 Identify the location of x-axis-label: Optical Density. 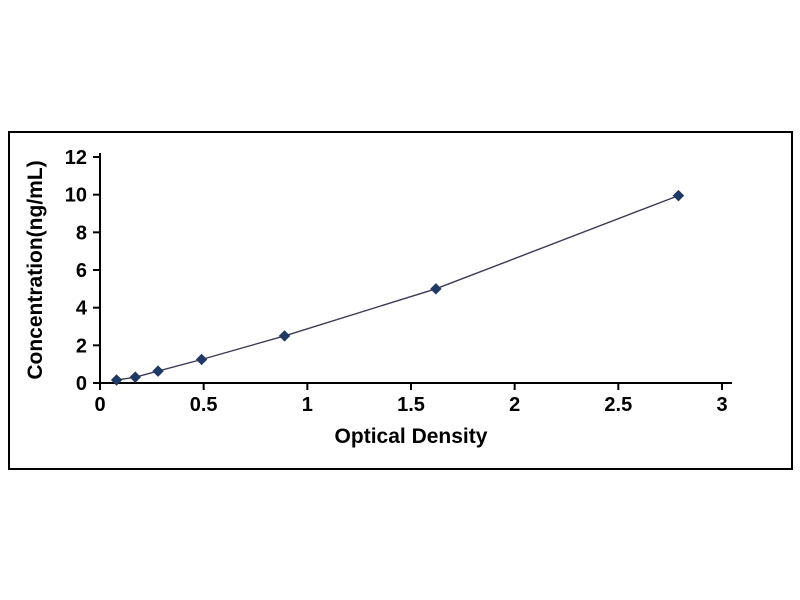
(411, 436).